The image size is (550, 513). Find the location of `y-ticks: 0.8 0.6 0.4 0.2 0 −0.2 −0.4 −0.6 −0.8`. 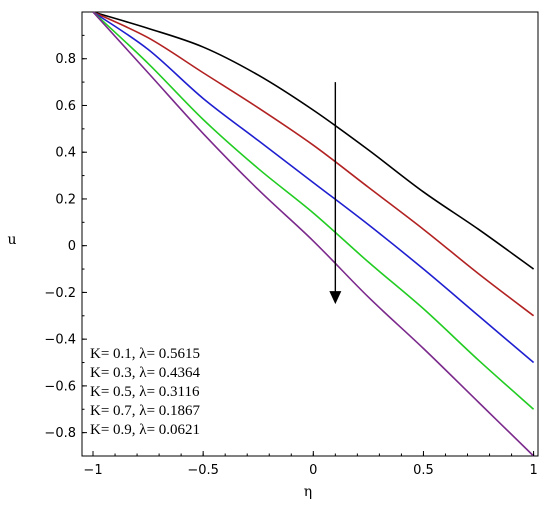

y-ticks: 0.8 0.6 0.4 0.2 0 −0.2 −0.4 −0.6 −0.8 is located at coordinates (65, 245).